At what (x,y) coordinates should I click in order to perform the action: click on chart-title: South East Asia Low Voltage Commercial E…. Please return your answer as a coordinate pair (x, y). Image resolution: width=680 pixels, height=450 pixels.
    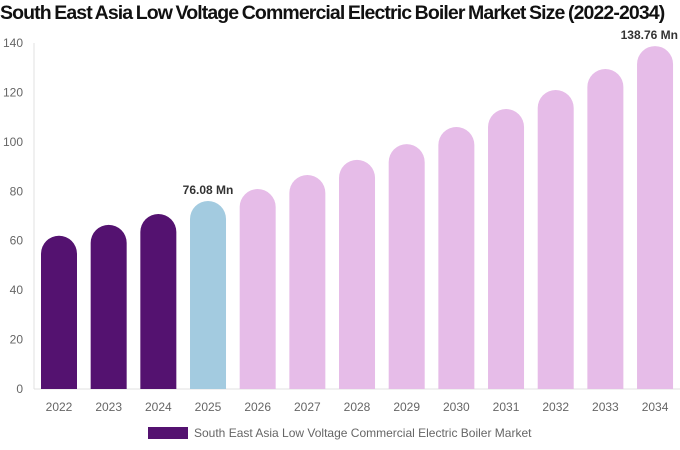
    Looking at the image, I should click on (332, 13).